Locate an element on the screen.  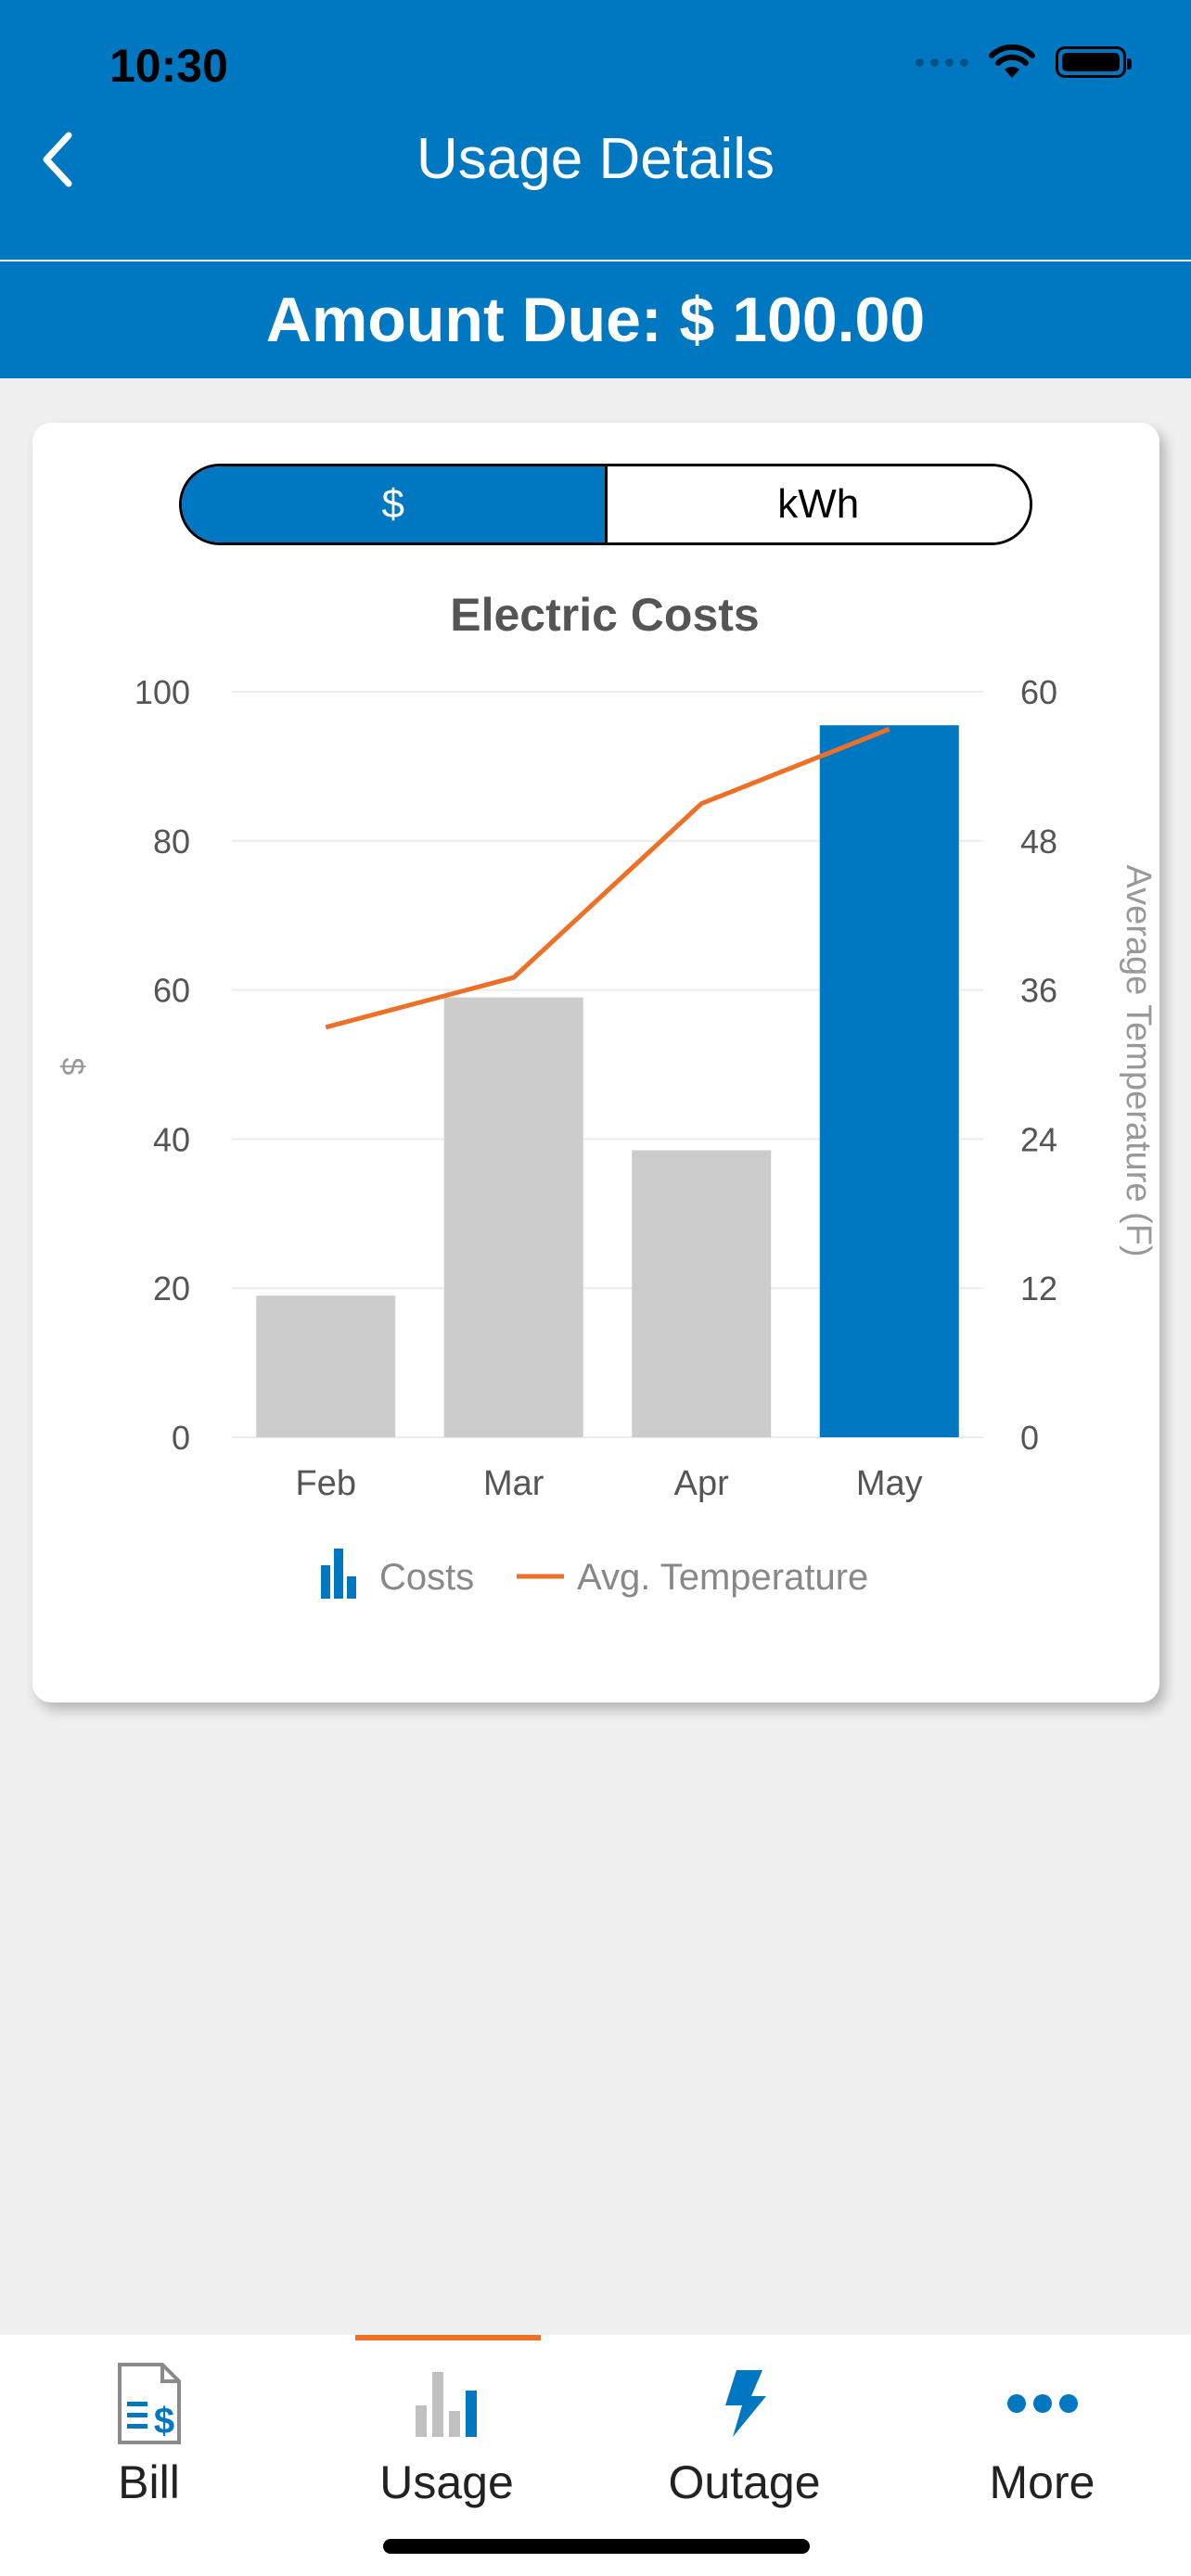
usage-icon is located at coordinates (446, 2405).